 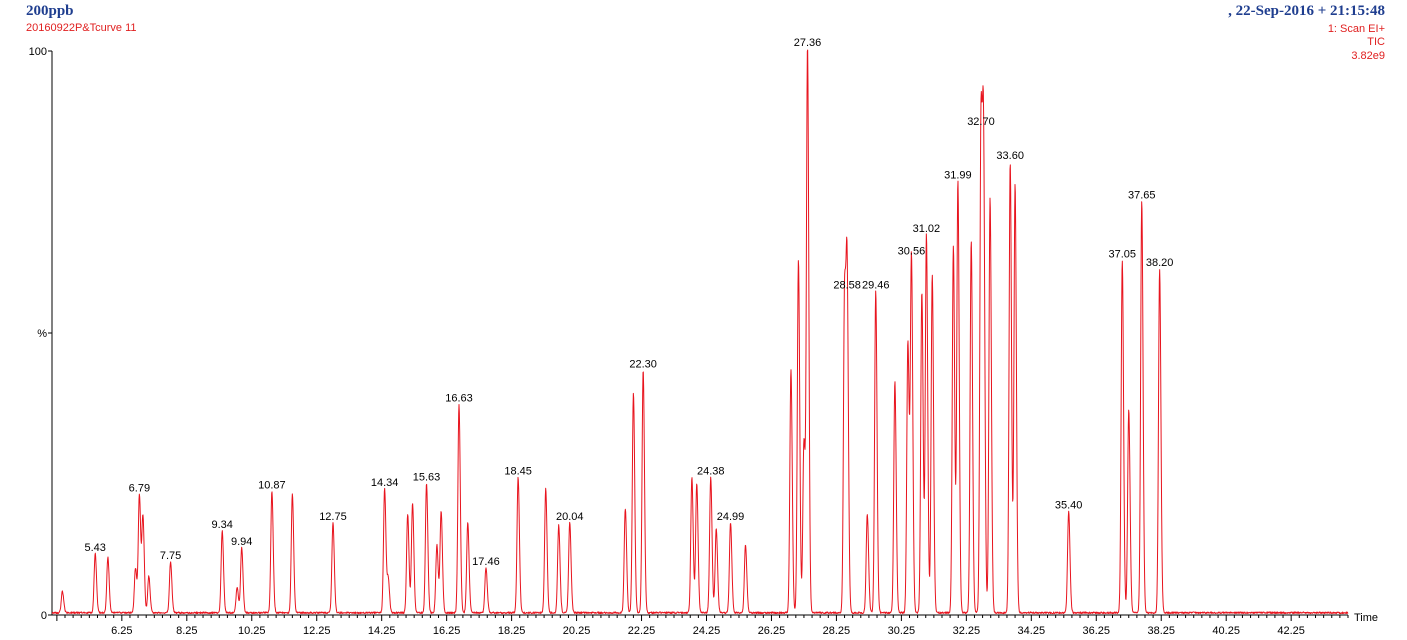 I want to click on peak-label: 14.34, so click(x=385, y=483).